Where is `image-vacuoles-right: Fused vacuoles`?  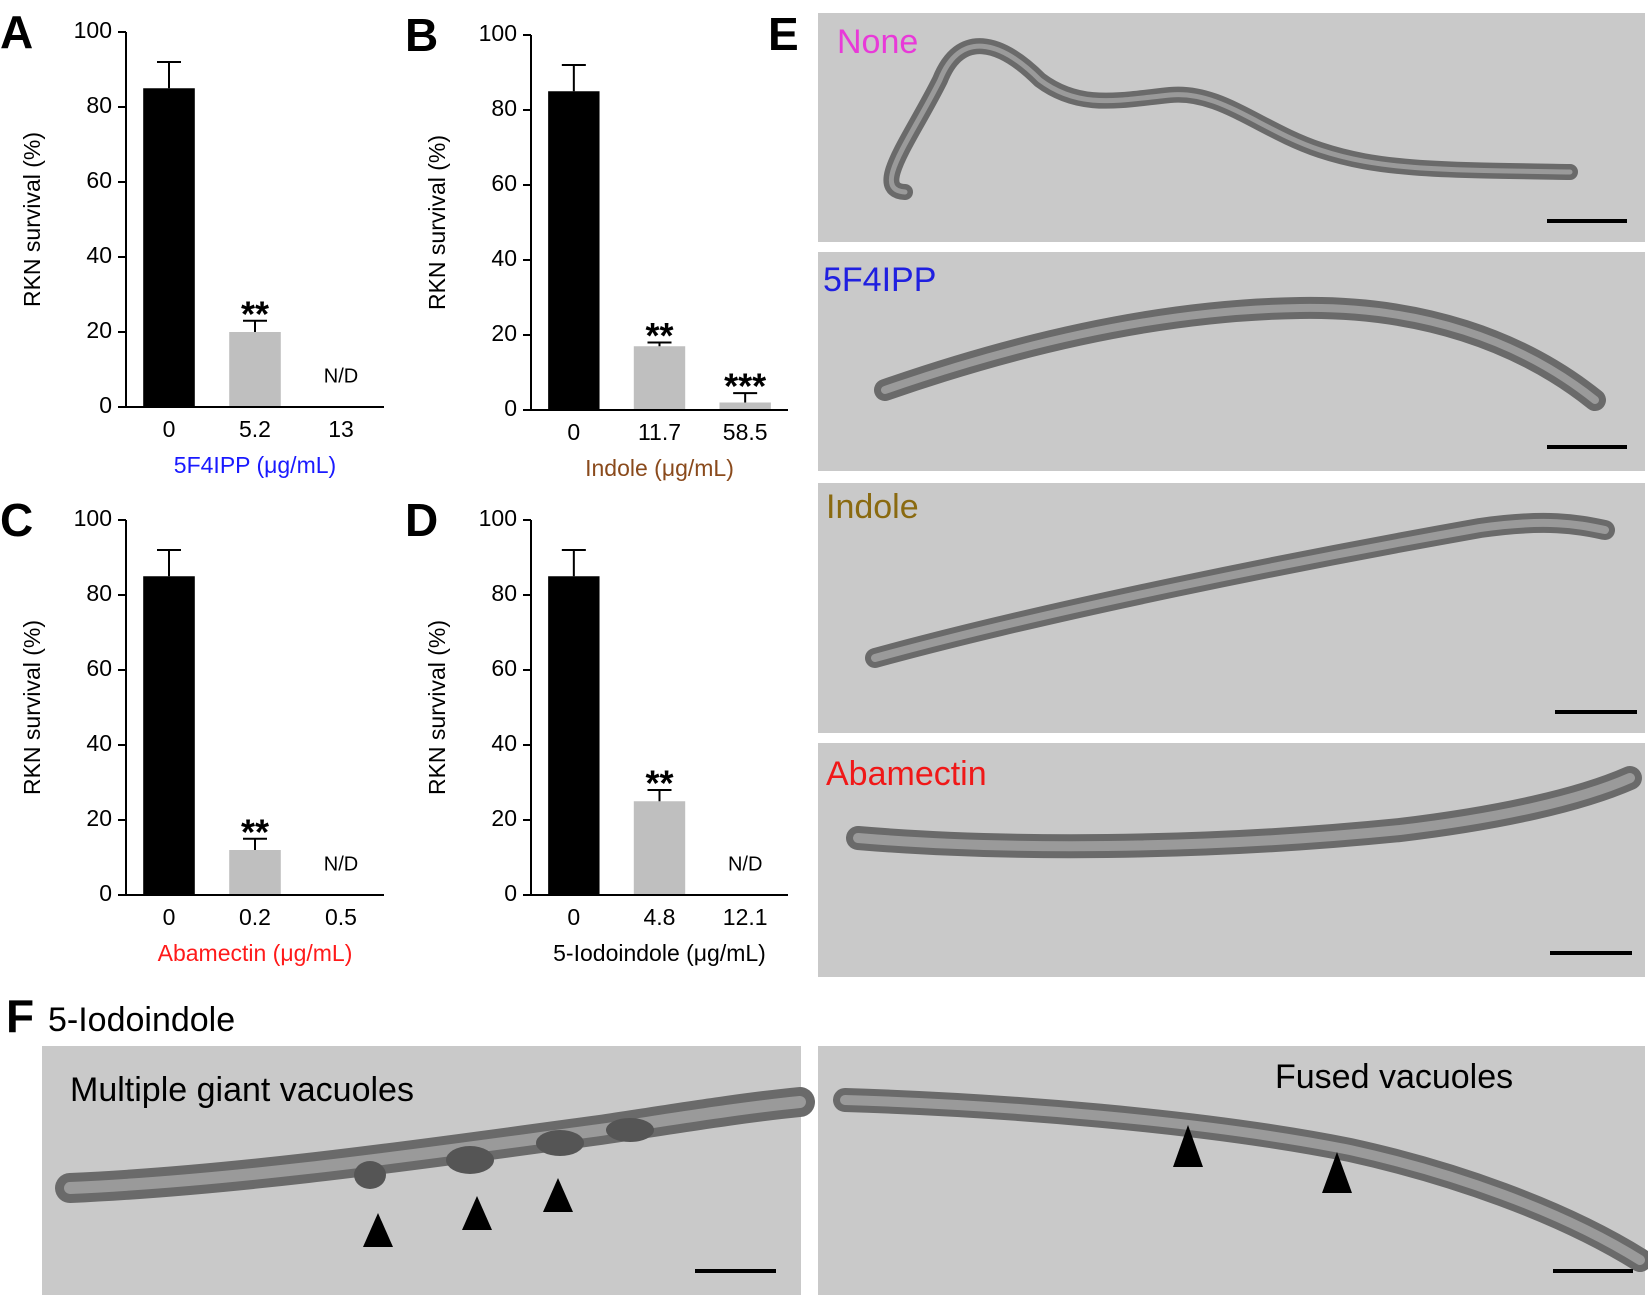 image-vacuoles-right: Fused vacuoles is located at coordinates (1233, 1170).